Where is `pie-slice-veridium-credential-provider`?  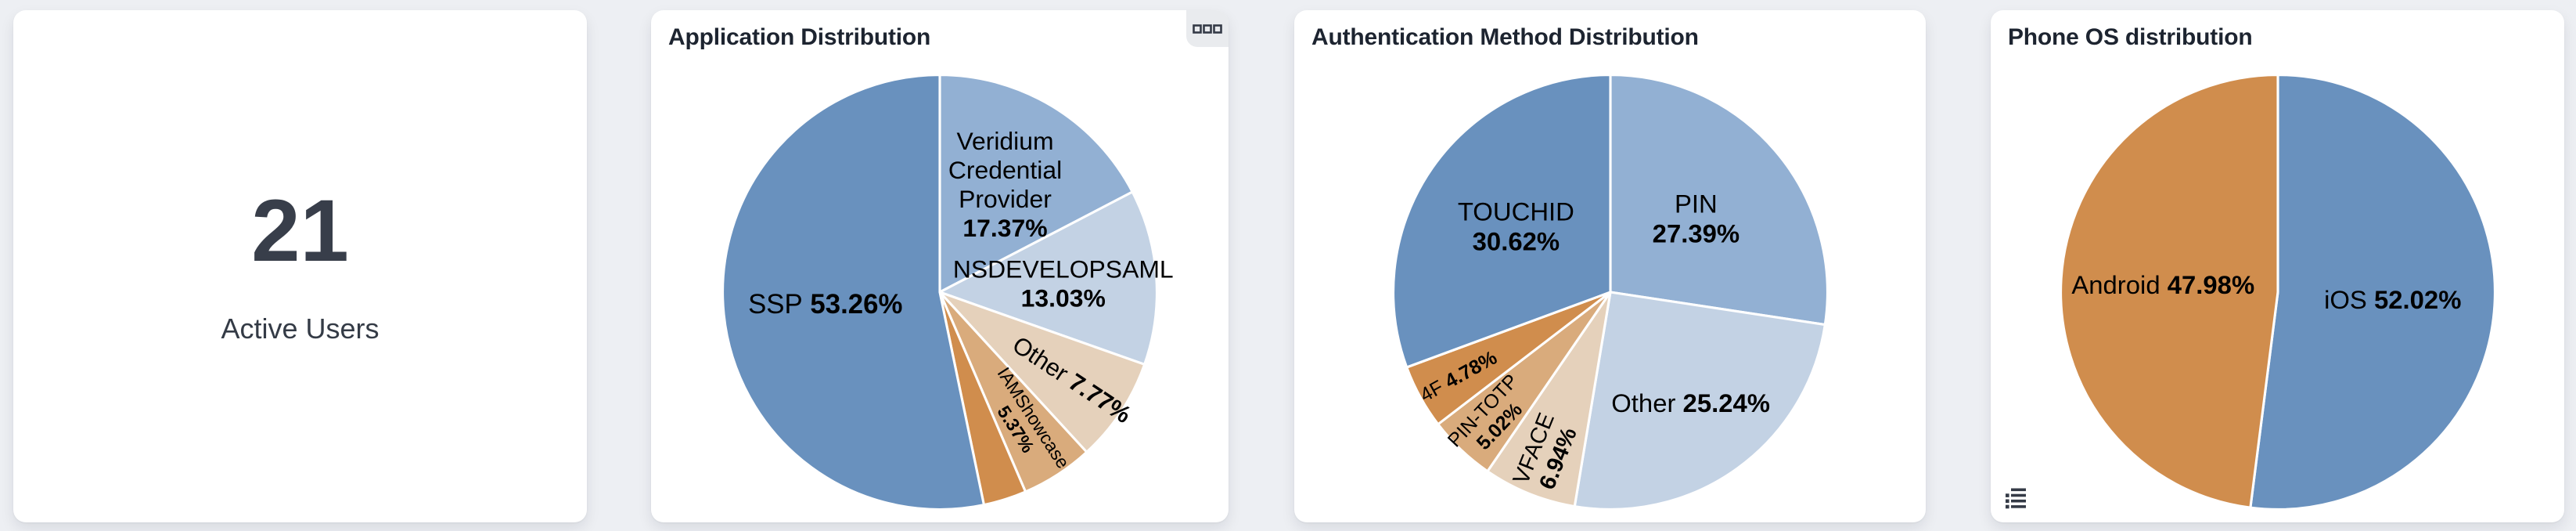
pie-slice-veridium-credential-provider is located at coordinates (1036, 184).